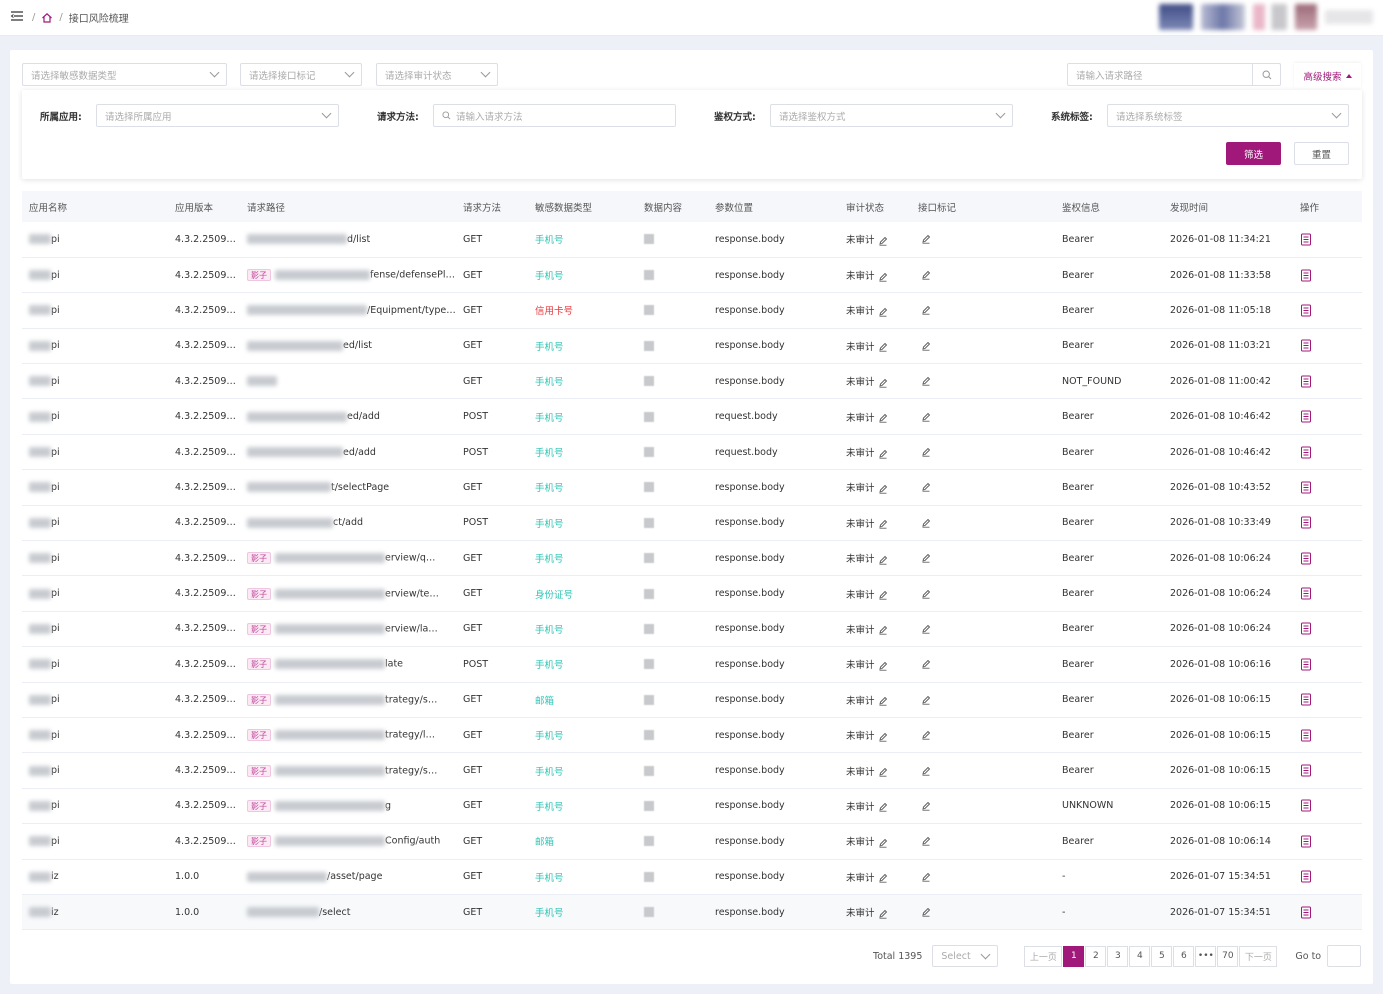 This screenshot has height=994, width=1383. What do you see at coordinates (1096, 956) in the screenshot?
I see `page-button: 2` at bounding box center [1096, 956].